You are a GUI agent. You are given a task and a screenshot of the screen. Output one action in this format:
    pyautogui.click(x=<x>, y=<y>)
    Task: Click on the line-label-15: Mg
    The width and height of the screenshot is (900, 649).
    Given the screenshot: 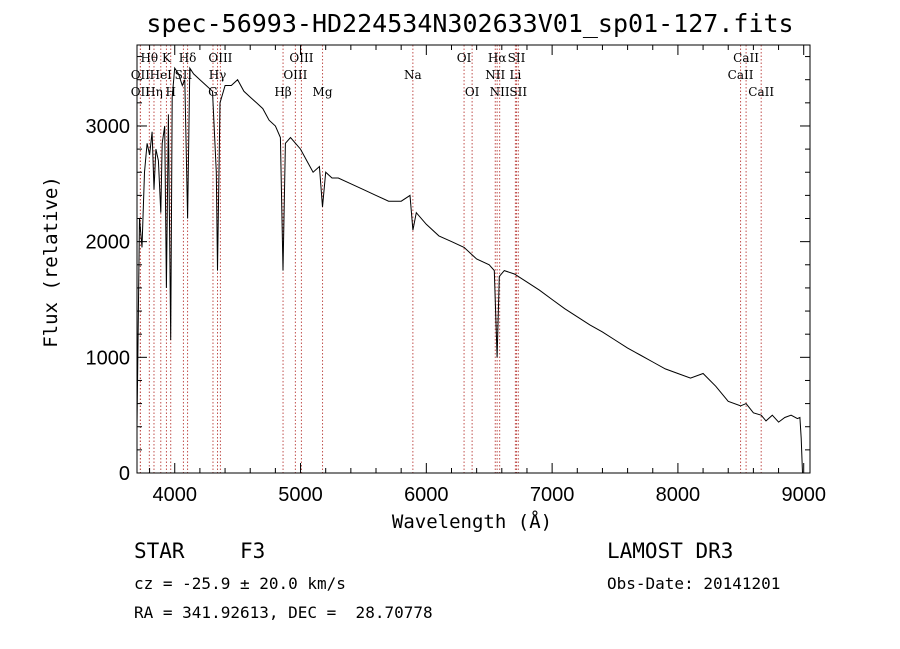 What is the action you would take?
    pyautogui.click(x=323, y=92)
    